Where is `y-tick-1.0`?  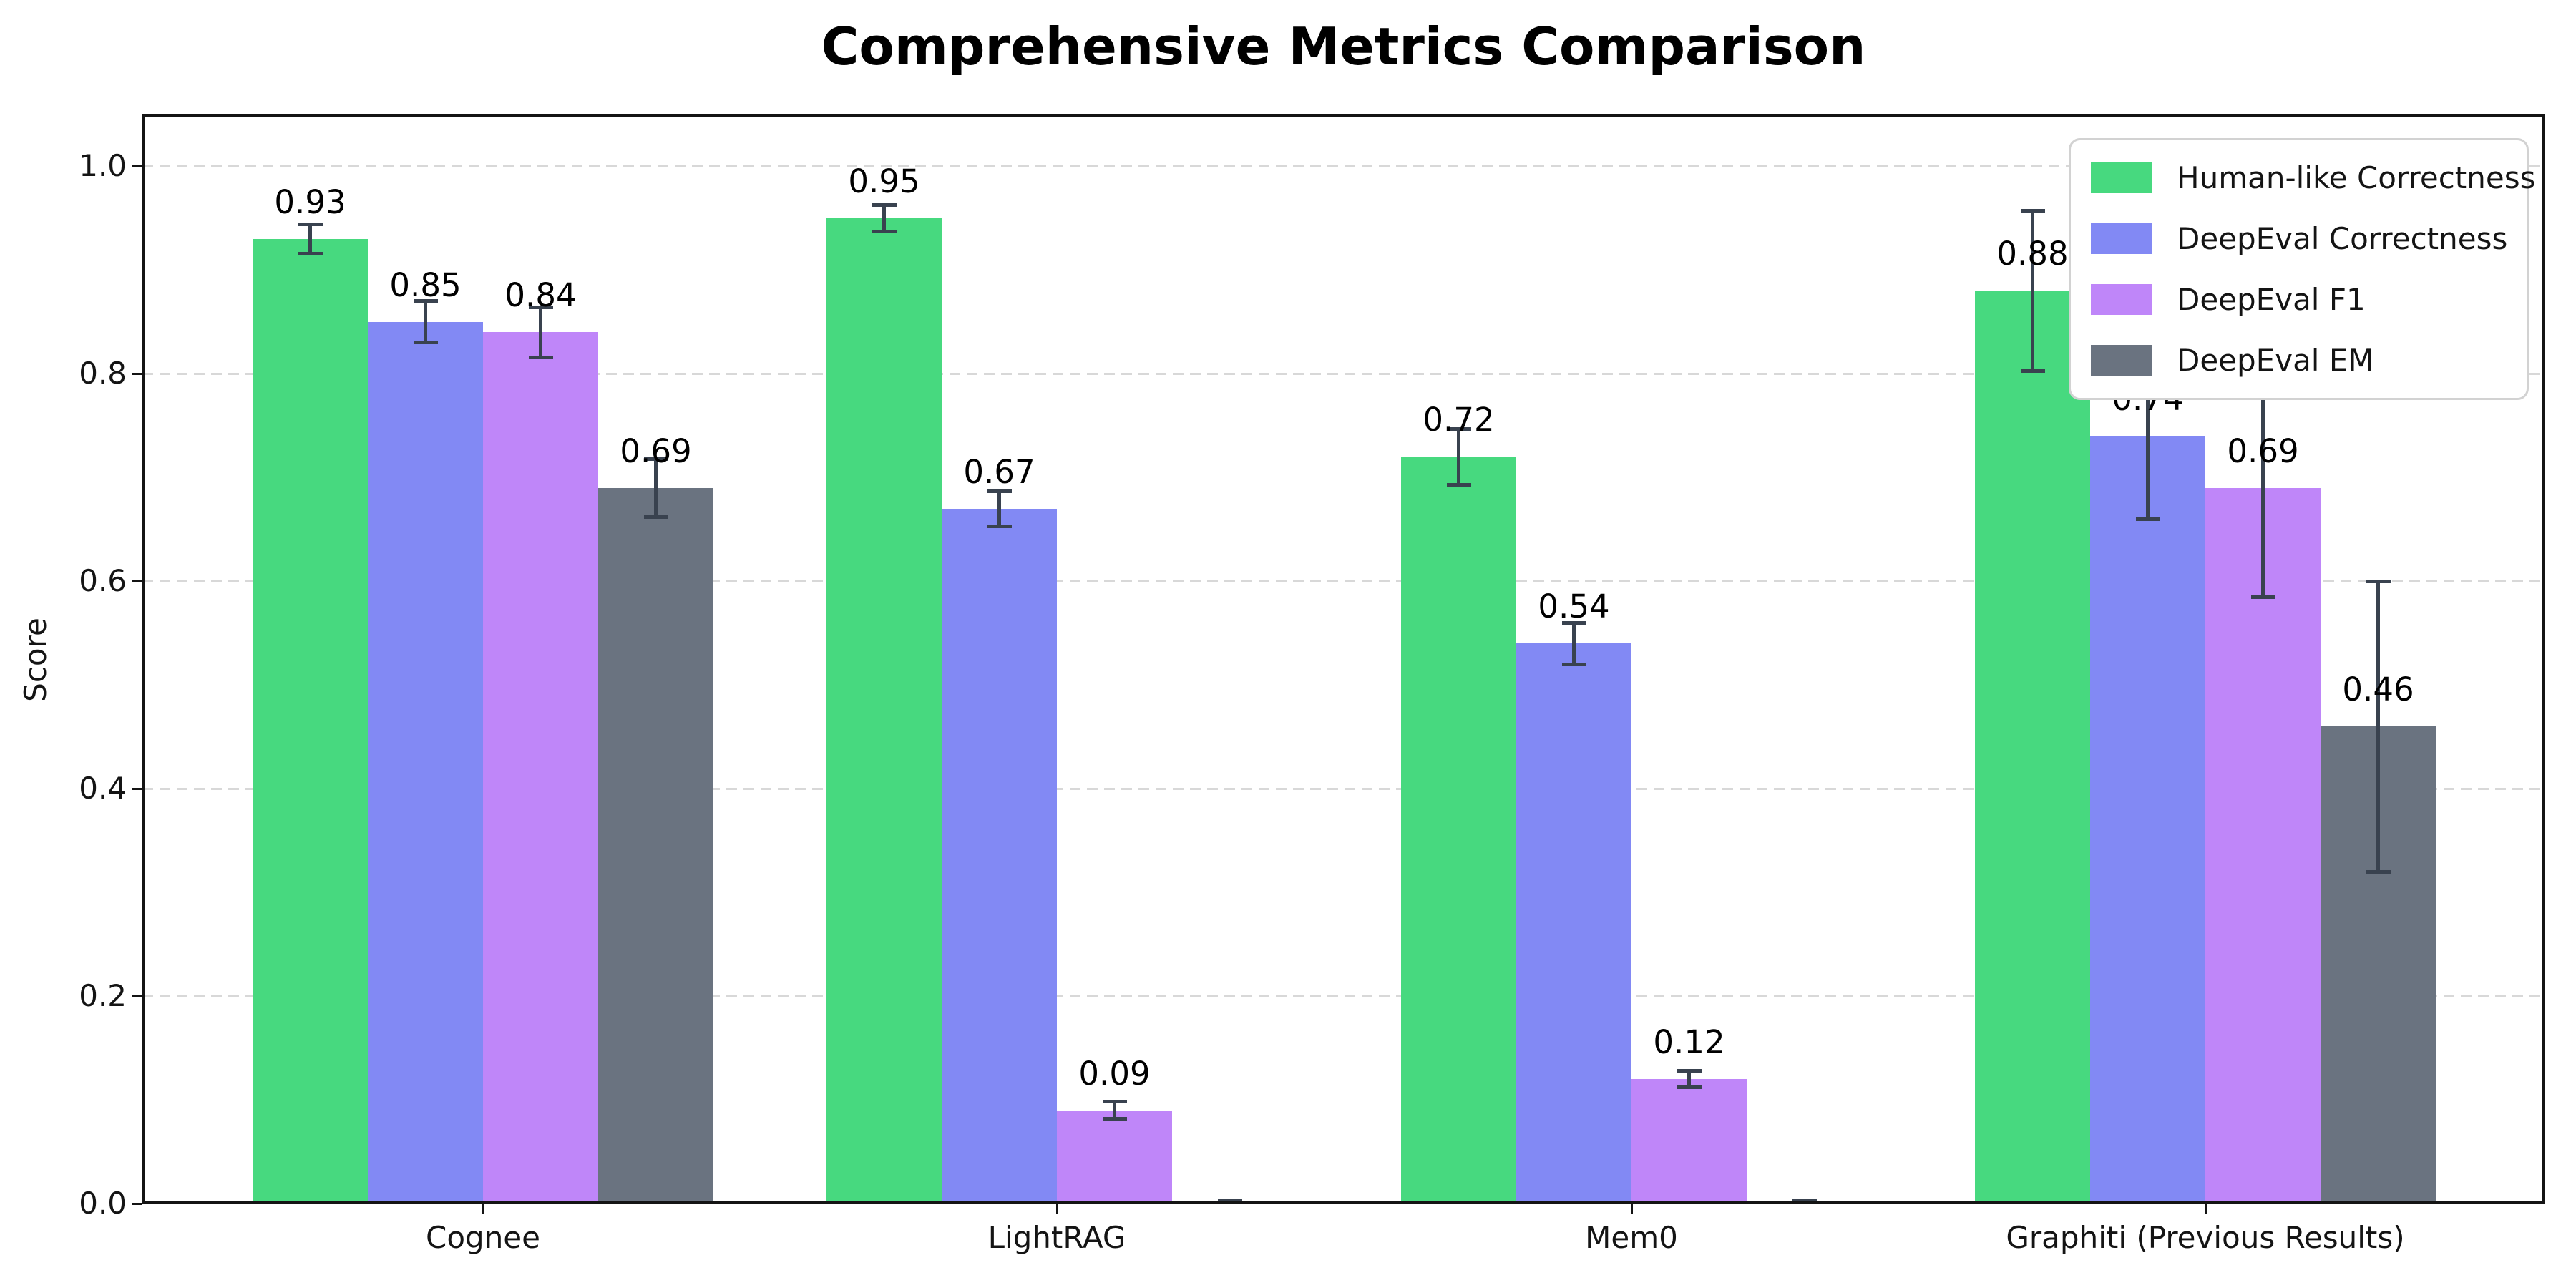
y-tick-1.0 is located at coordinates (137, 166).